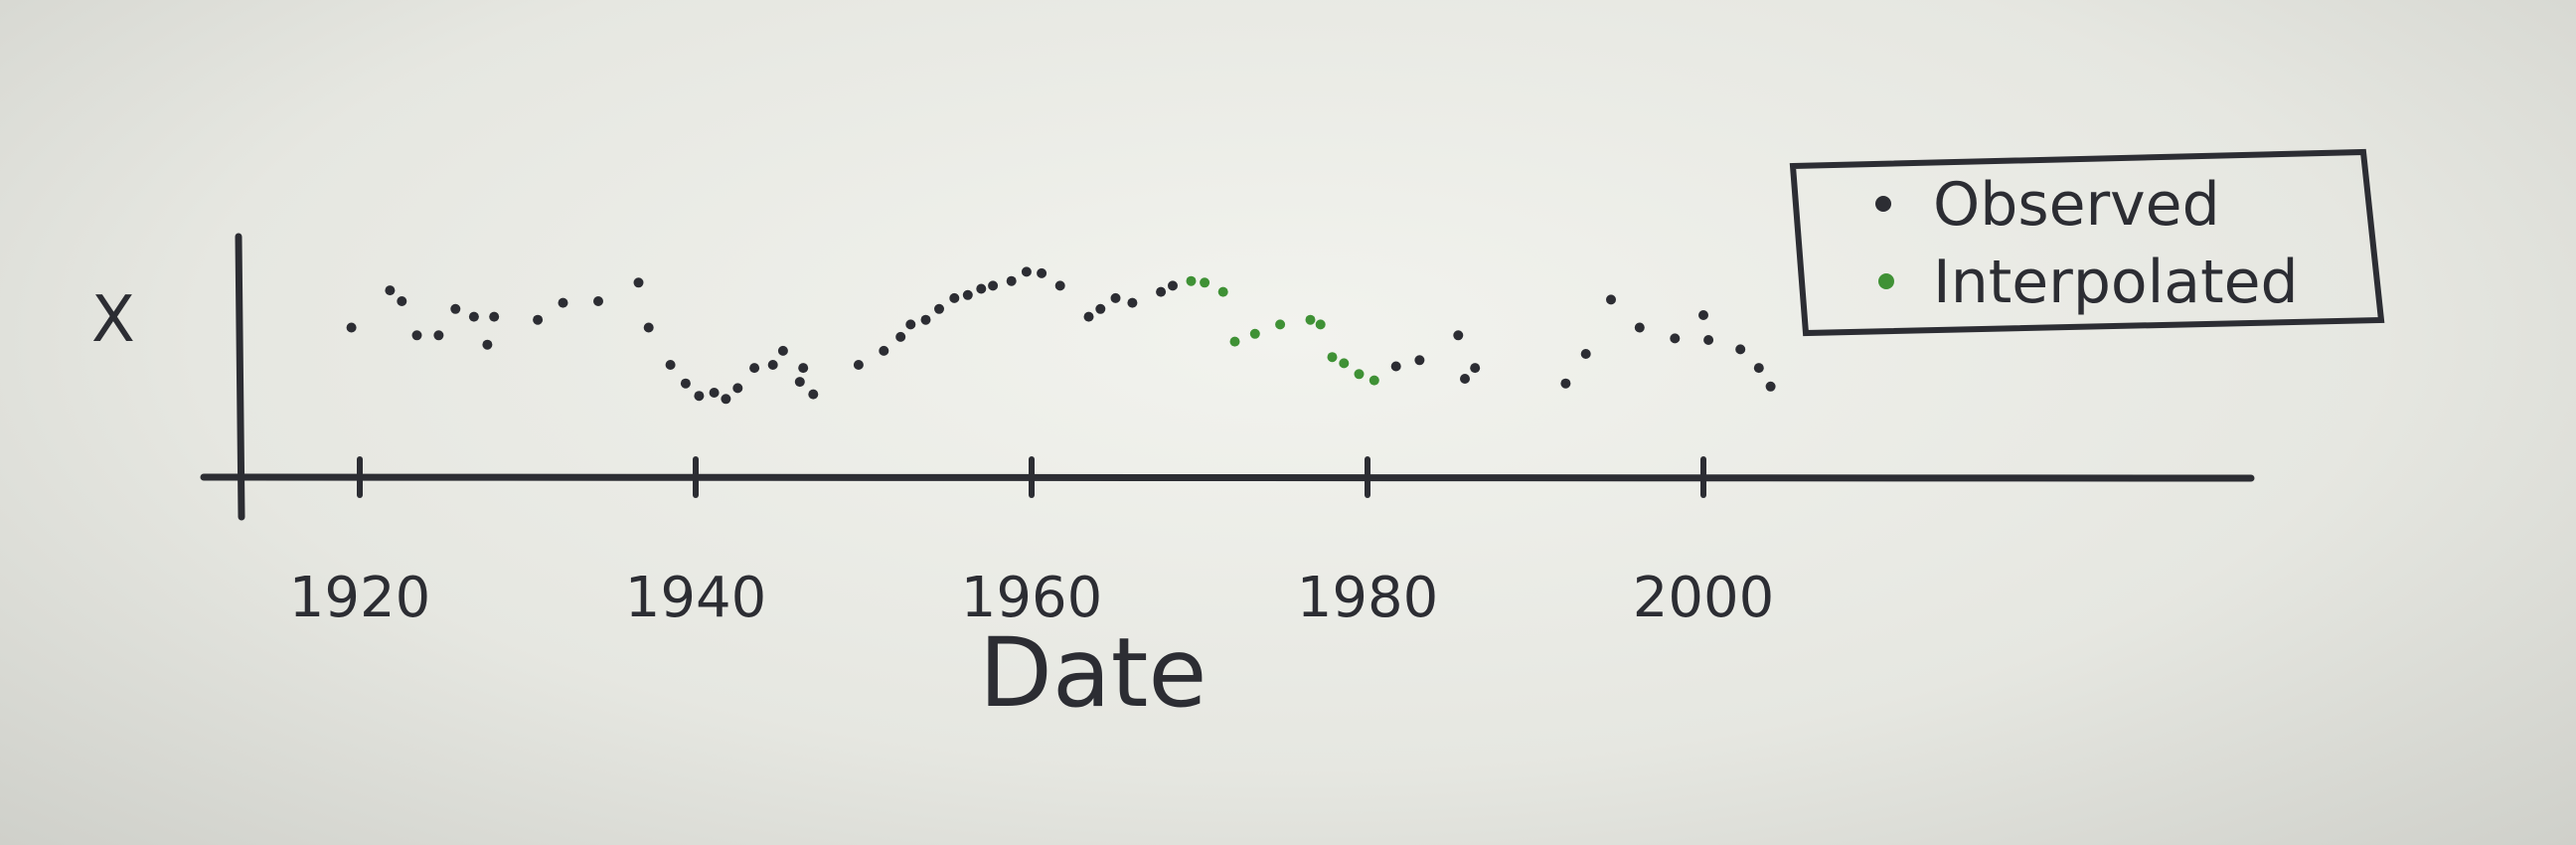 This screenshot has height=845, width=2576. I want to click on y-axis-label: X, so click(113, 320).